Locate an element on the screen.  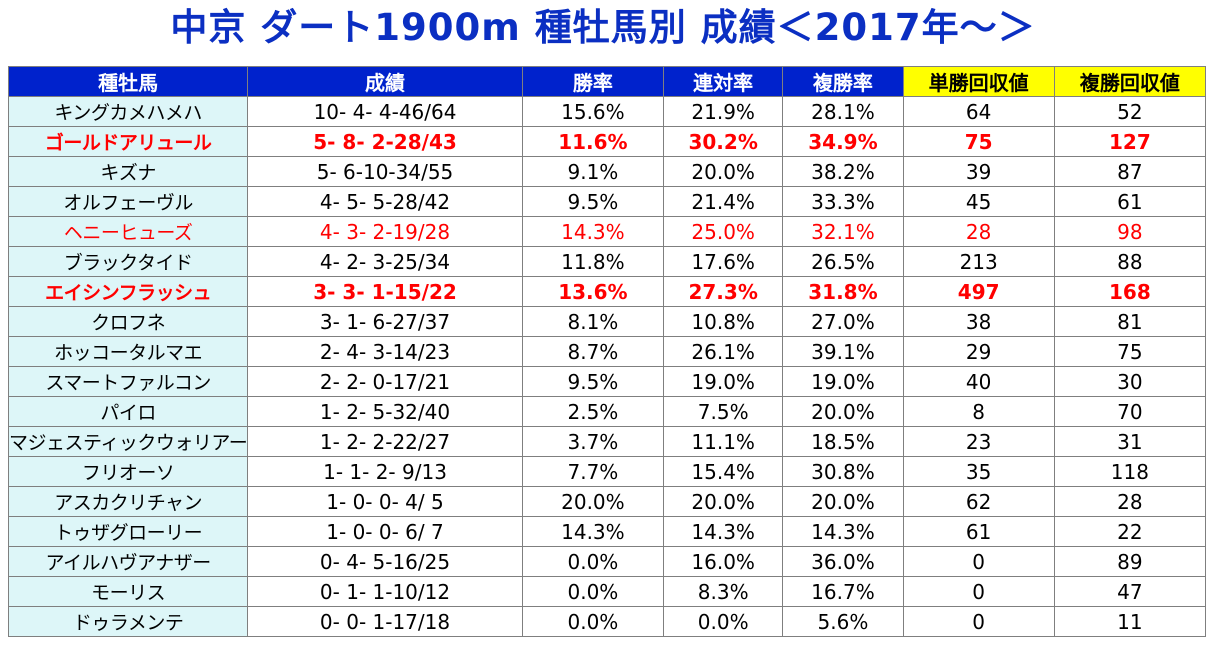
header-win-rate: 勝率 is located at coordinates (593, 81).